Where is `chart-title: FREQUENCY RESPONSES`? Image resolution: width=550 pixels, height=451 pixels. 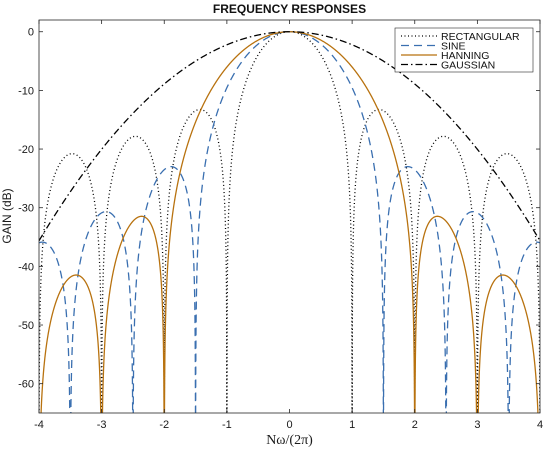 chart-title: FREQUENCY RESPONSES is located at coordinates (289, 9).